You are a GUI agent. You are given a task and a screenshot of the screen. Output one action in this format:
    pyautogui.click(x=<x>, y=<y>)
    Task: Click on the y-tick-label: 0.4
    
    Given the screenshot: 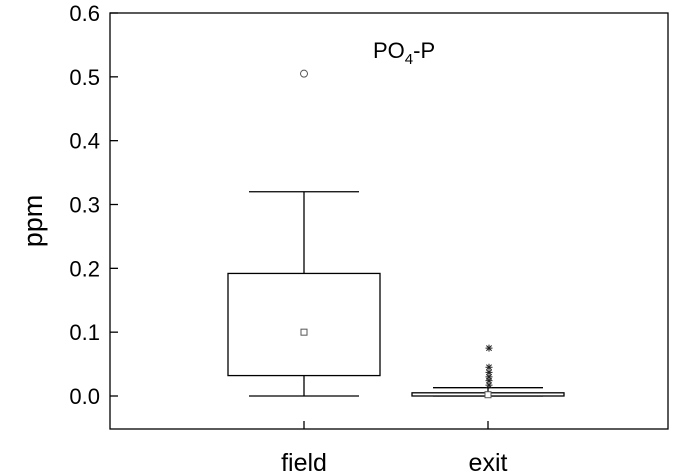 What is the action you would take?
    pyautogui.click(x=84, y=141)
    